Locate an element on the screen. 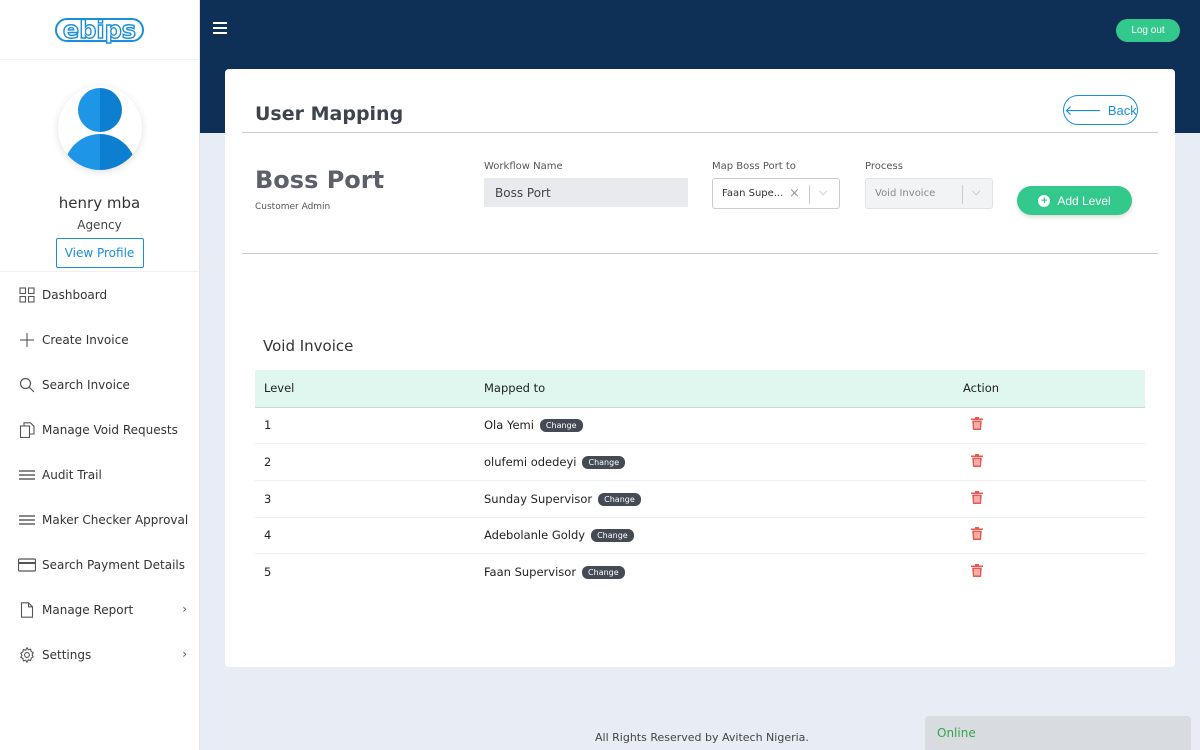  map-port-label: Map Boss Port to is located at coordinates (754, 166).